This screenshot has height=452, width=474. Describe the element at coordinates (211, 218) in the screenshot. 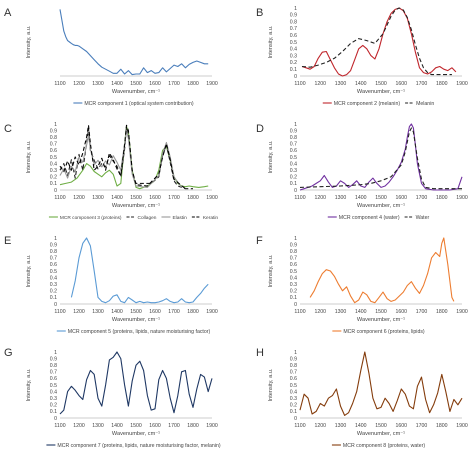

I see `legend-label: Keratin` at that location.